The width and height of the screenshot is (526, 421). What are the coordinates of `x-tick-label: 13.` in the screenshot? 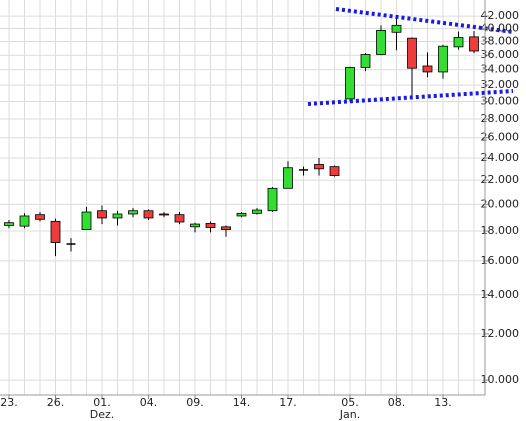 It's located at (443, 402).